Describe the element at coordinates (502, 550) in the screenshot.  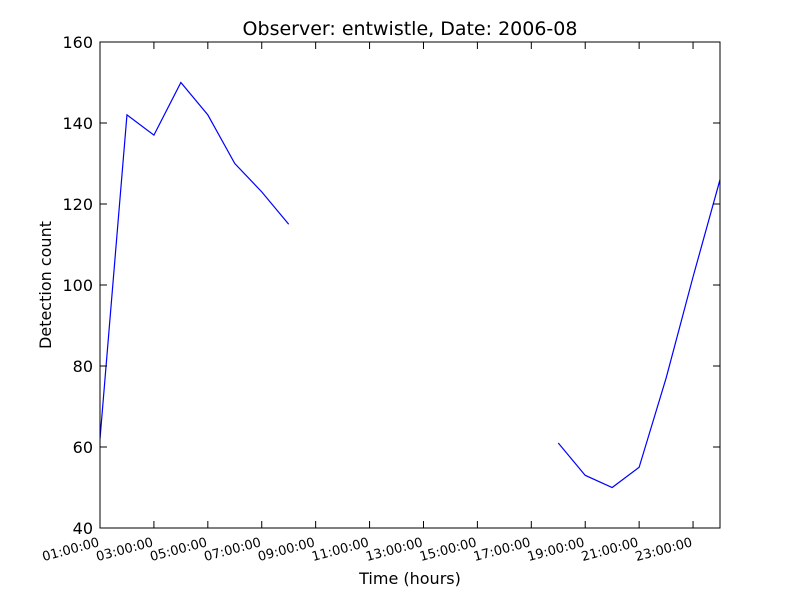
I see `x-tick-label: 17:00:00` at that location.